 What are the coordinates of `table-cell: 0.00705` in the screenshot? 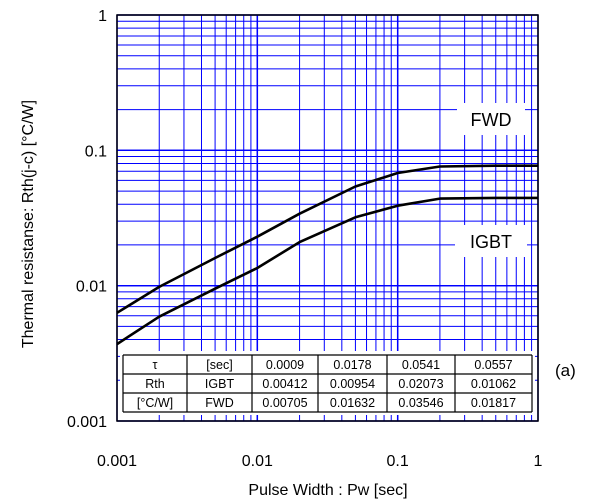 It's located at (284, 403).